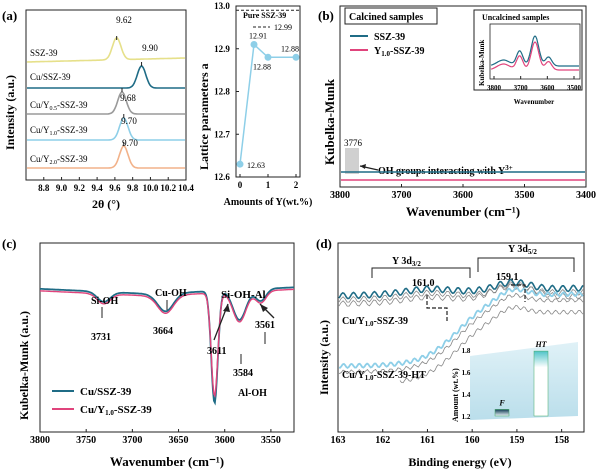  What do you see at coordinates (222, 177) in the screenshot?
I see `inset-ytick-label: 12.6` at bounding box center [222, 177].